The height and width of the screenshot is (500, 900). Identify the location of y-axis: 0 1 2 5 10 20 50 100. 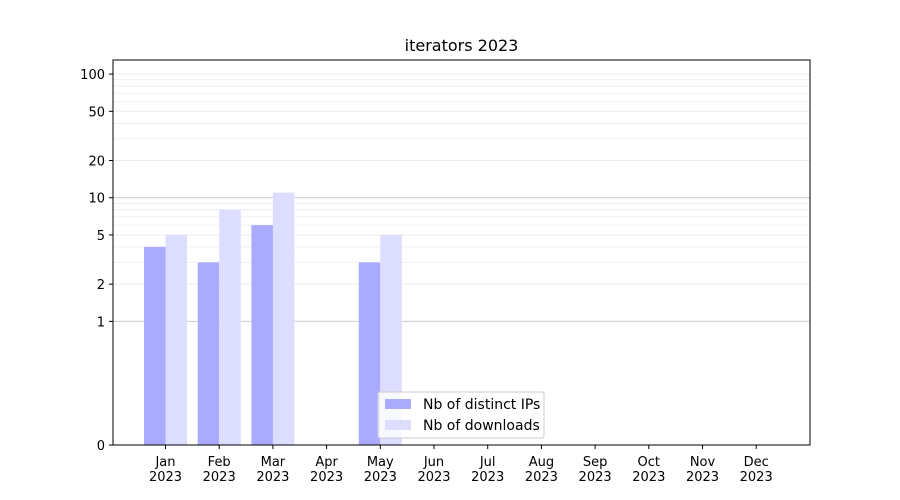
(96, 261).